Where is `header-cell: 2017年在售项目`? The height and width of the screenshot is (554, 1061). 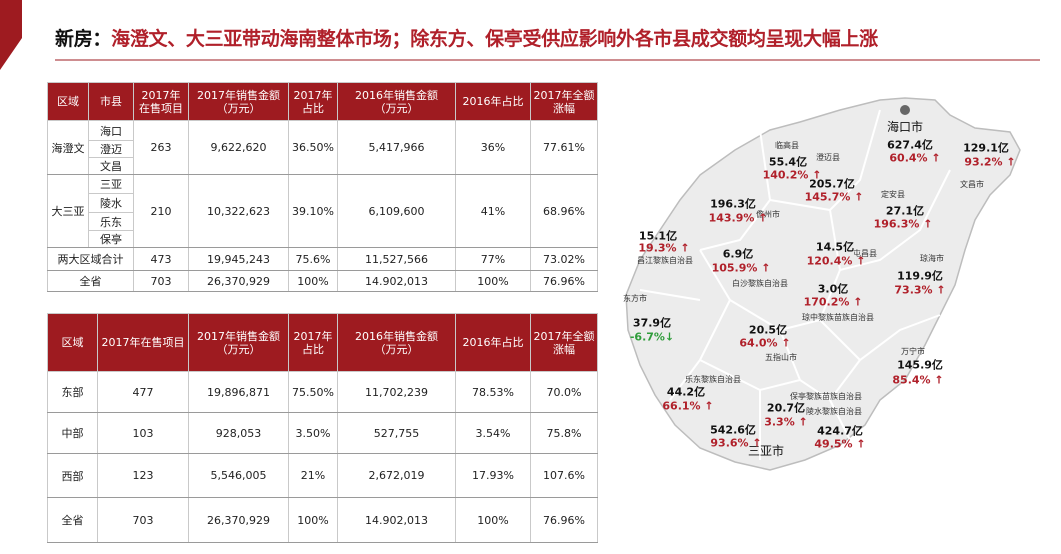 header-cell: 2017年在售项目 is located at coordinates (143, 342).